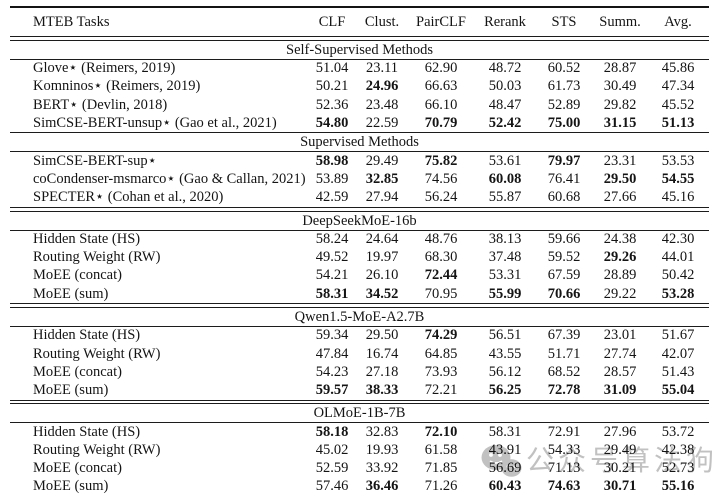 The height and width of the screenshot is (496, 720). I want to click on cell-clf: 58.98, so click(332, 160).